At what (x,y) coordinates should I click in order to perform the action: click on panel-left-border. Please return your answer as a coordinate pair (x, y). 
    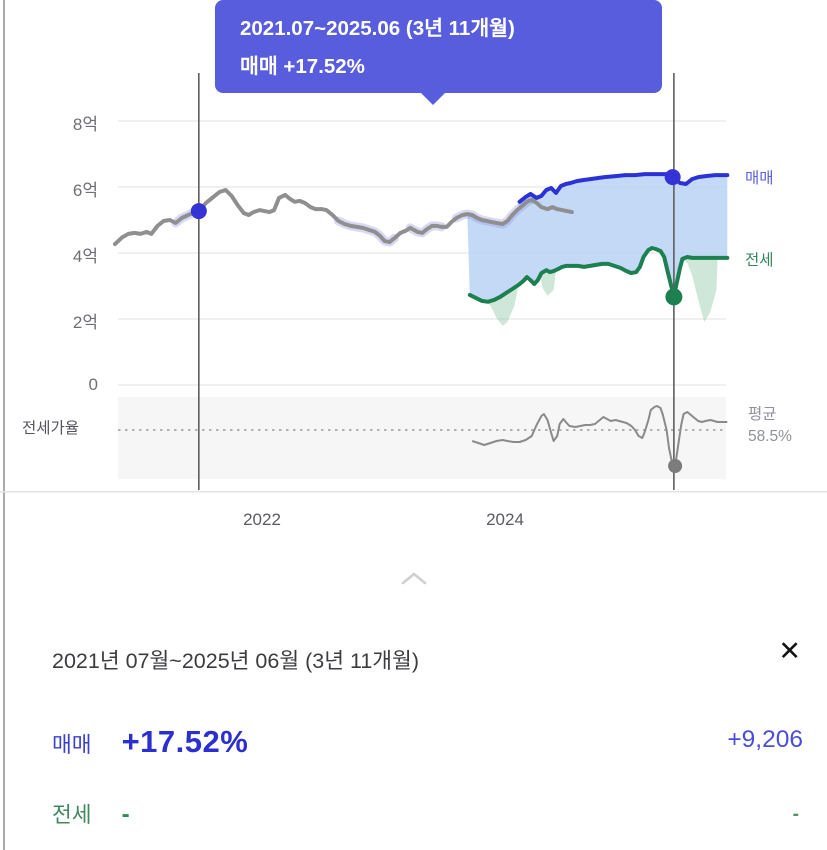
    Looking at the image, I should click on (4, 425).